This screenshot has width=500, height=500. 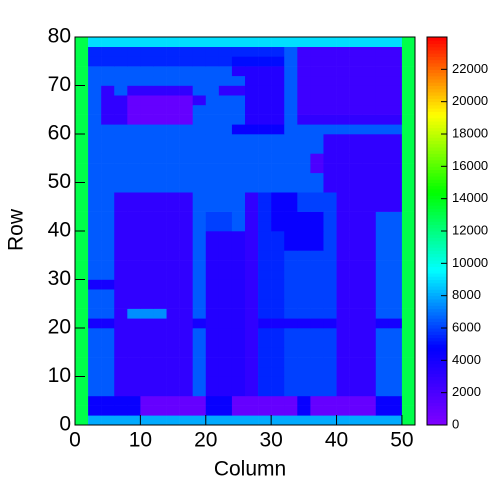 I want to click on y-tick-label: 20, so click(x=59, y=327).